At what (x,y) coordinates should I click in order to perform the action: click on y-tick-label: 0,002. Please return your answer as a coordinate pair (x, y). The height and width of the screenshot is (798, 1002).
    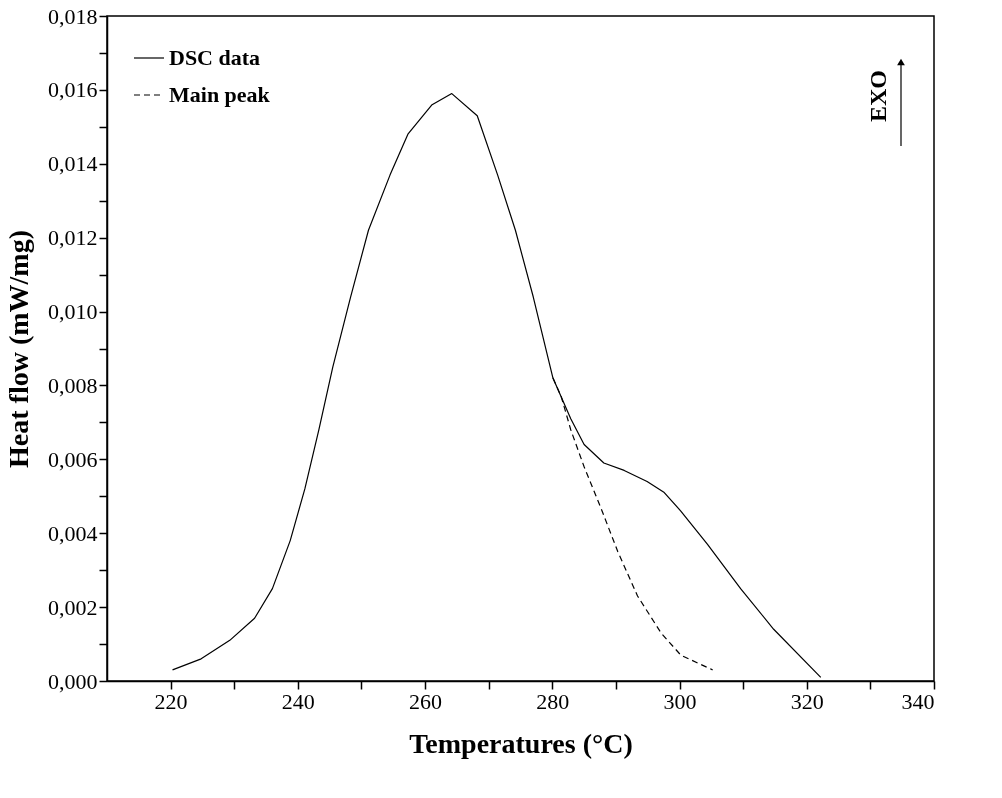
    Looking at the image, I should click on (73, 607).